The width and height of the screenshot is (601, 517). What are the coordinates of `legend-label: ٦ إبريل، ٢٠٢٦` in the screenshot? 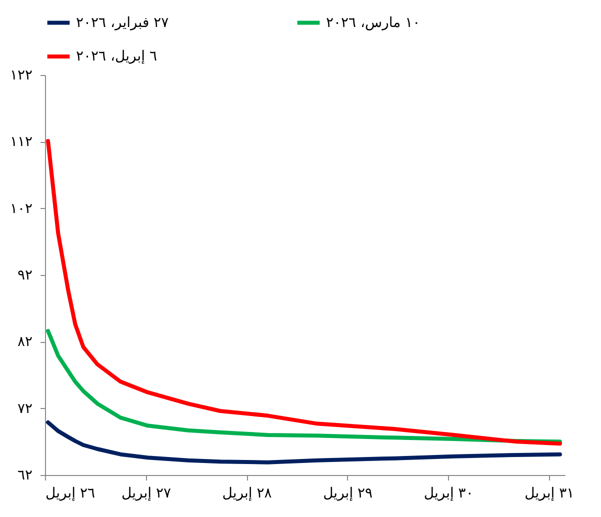 It's located at (117, 56).